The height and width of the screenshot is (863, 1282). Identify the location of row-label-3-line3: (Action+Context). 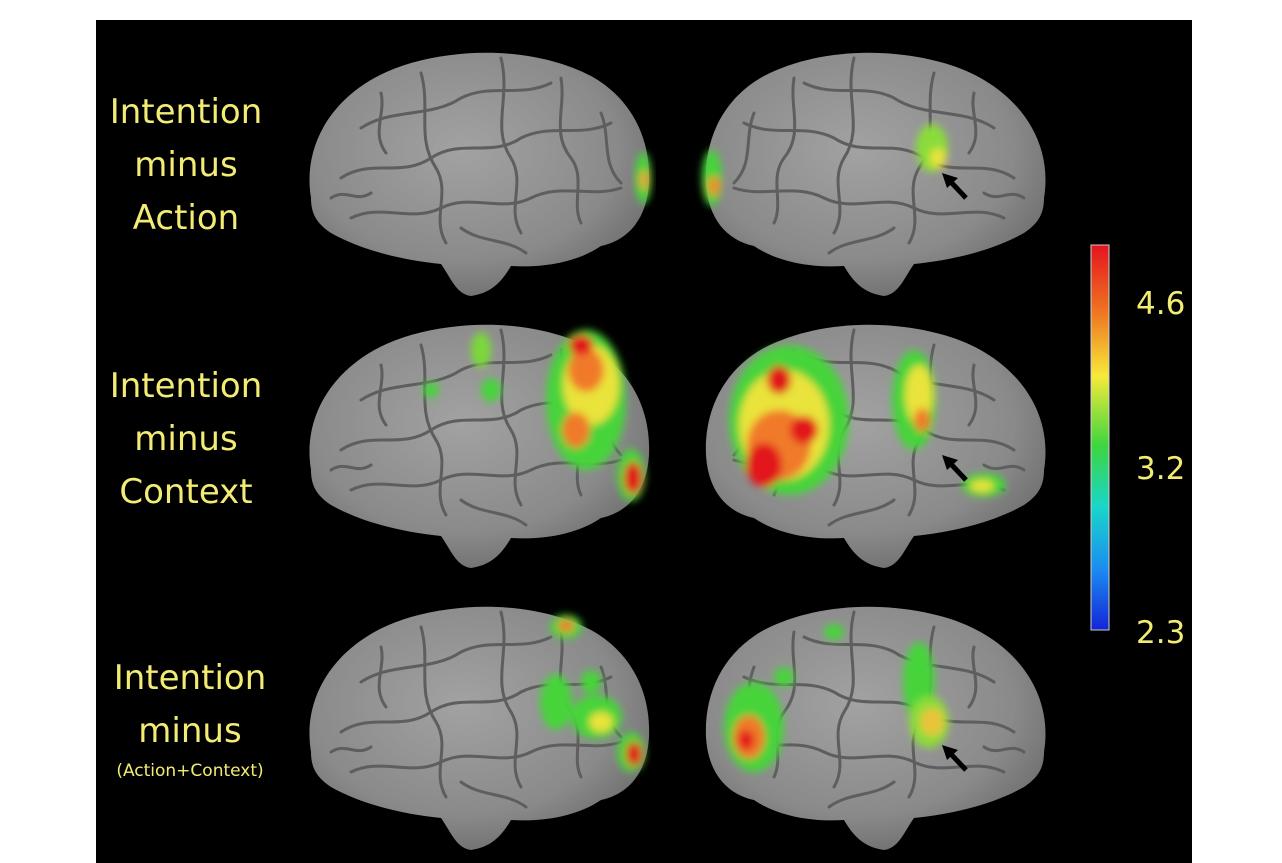
(190, 771).